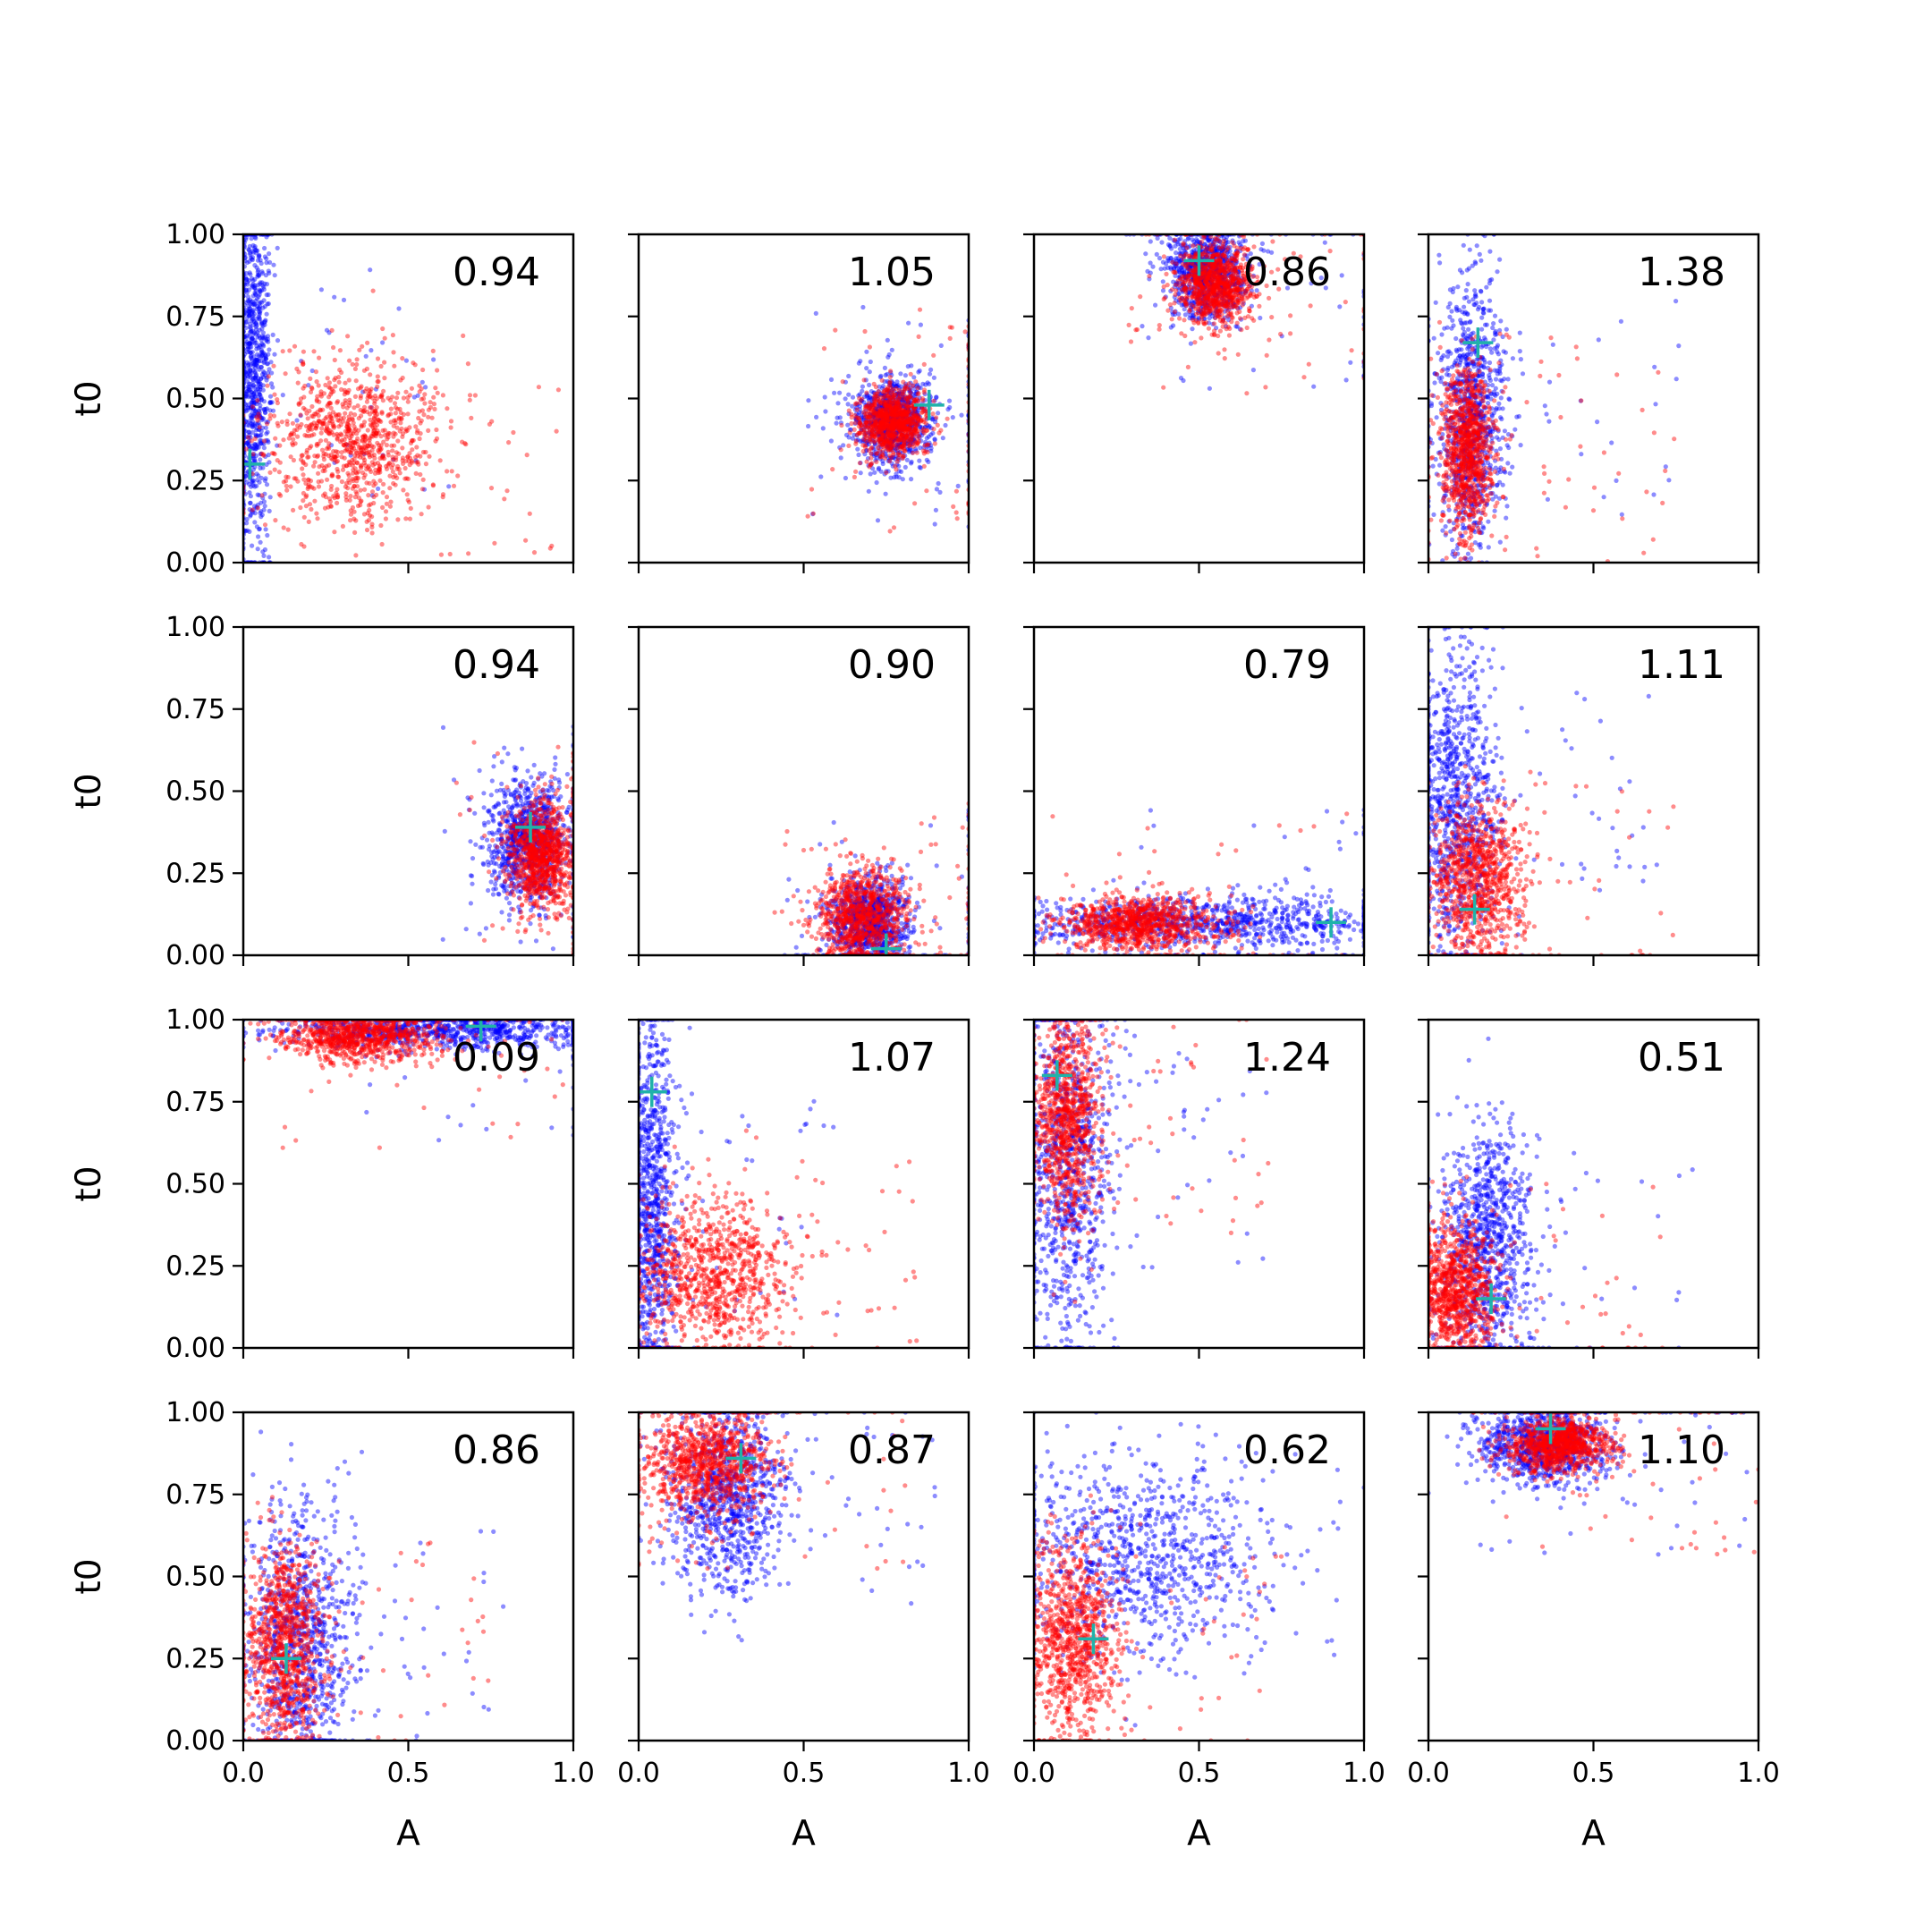 This screenshot has width=1932, height=1932. What do you see at coordinates (195, 480) in the screenshot?
I see `y-tick-label: 0.25` at bounding box center [195, 480].